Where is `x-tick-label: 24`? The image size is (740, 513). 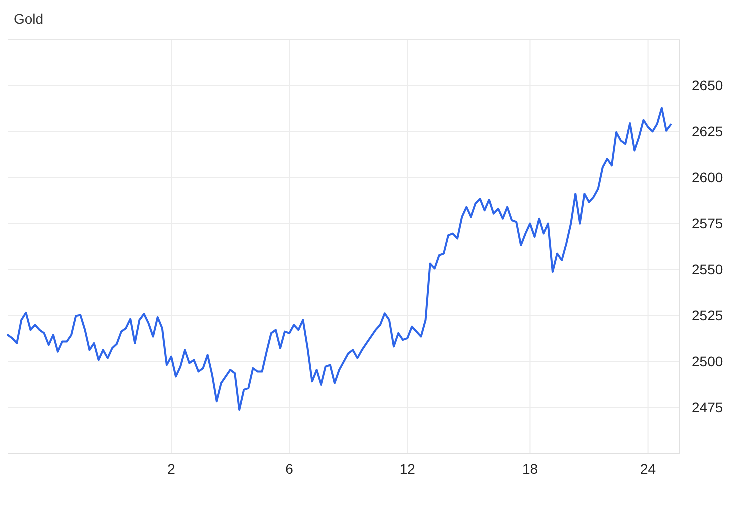
x-tick-label: 24 is located at coordinates (648, 468).